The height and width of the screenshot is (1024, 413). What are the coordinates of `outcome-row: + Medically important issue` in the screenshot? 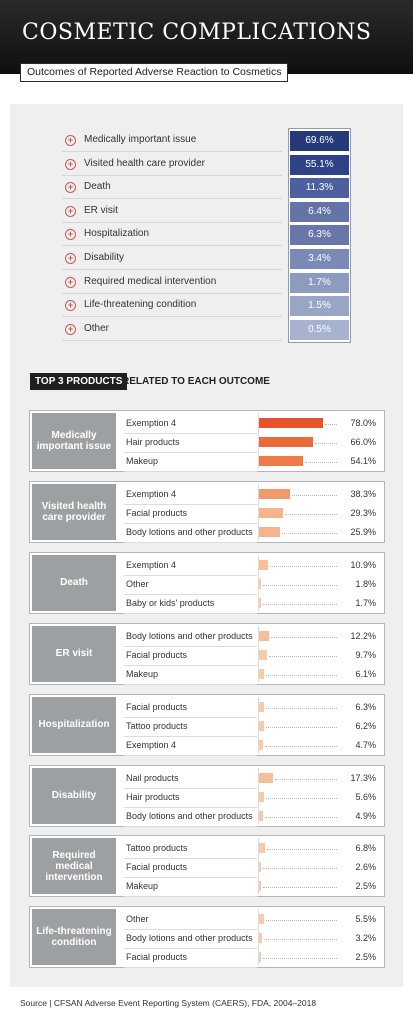 It's located at (172, 141).